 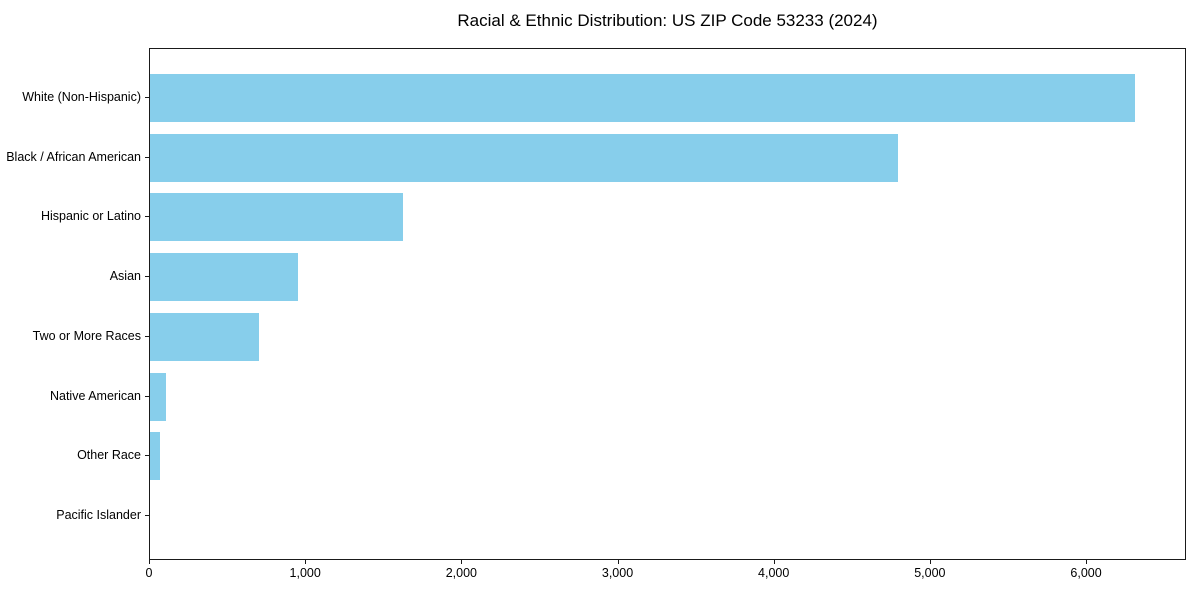 What do you see at coordinates (73, 156) in the screenshot?
I see `y-axis-label: Black / African American` at bounding box center [73, 156].